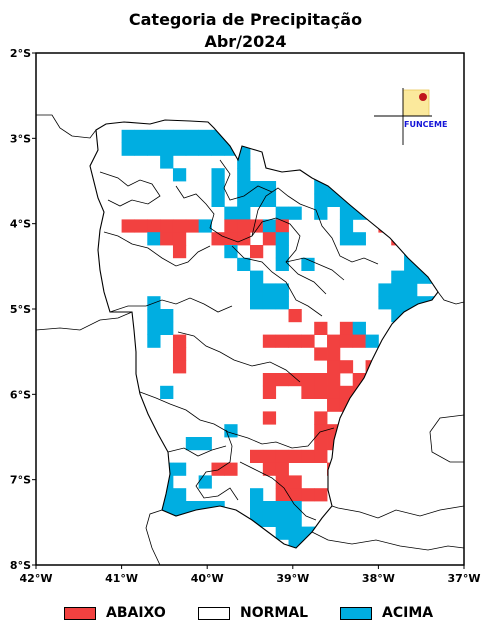 The width and height of the screenshot is (491, 637). I want to click on legend-normal: NORMAL, so click(253, 613).